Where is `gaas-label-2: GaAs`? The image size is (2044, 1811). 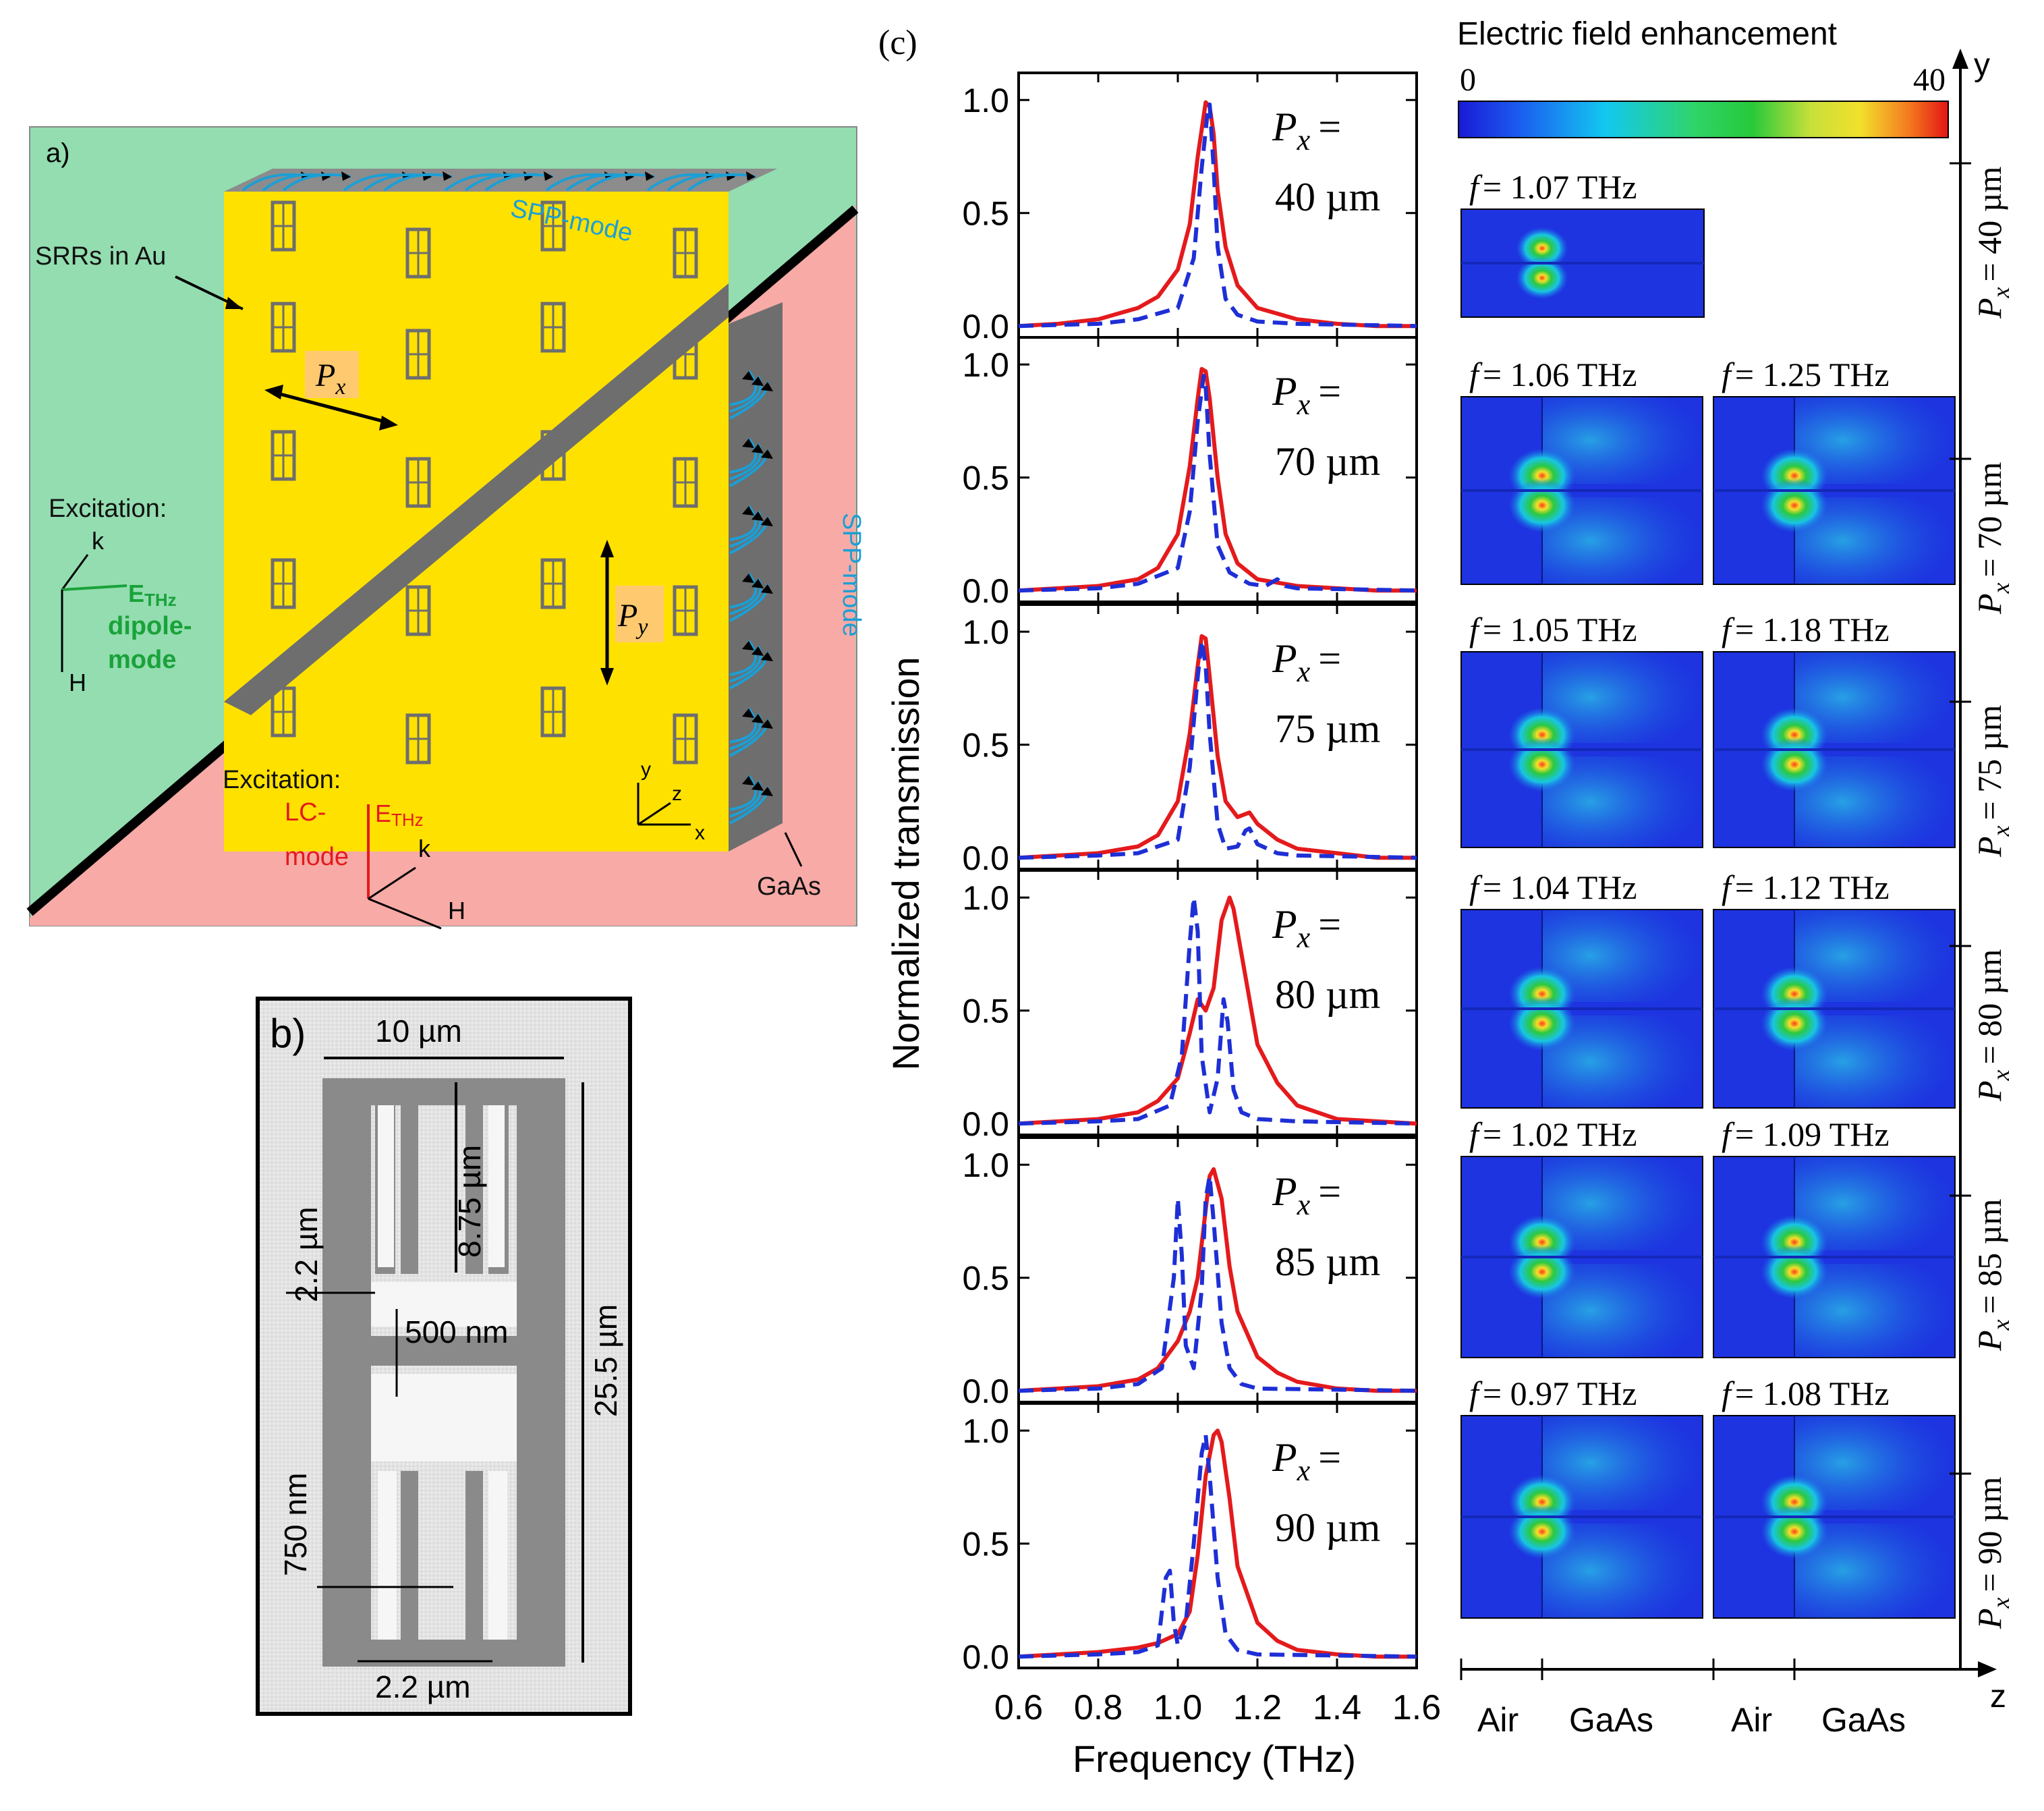 gaas-label-2: GaAs is located at coordinates (1863, 1720).